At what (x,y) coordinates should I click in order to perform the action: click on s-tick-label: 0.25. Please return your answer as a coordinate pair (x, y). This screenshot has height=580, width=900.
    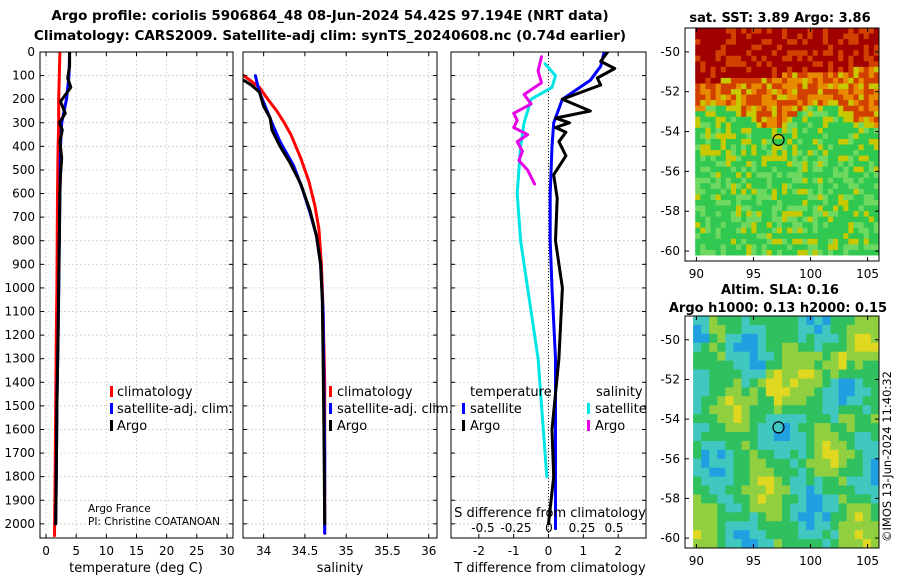
    Looking at the image, I should click on (582, 528).